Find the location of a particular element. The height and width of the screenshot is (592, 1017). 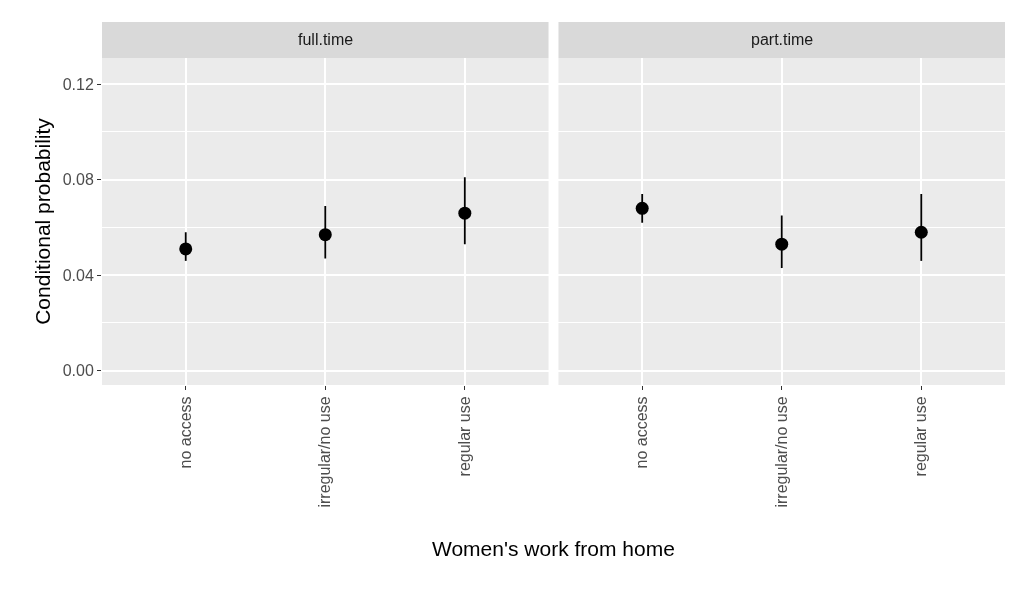

y-tick-label: 0.00 is located at coordinates (78, 371).